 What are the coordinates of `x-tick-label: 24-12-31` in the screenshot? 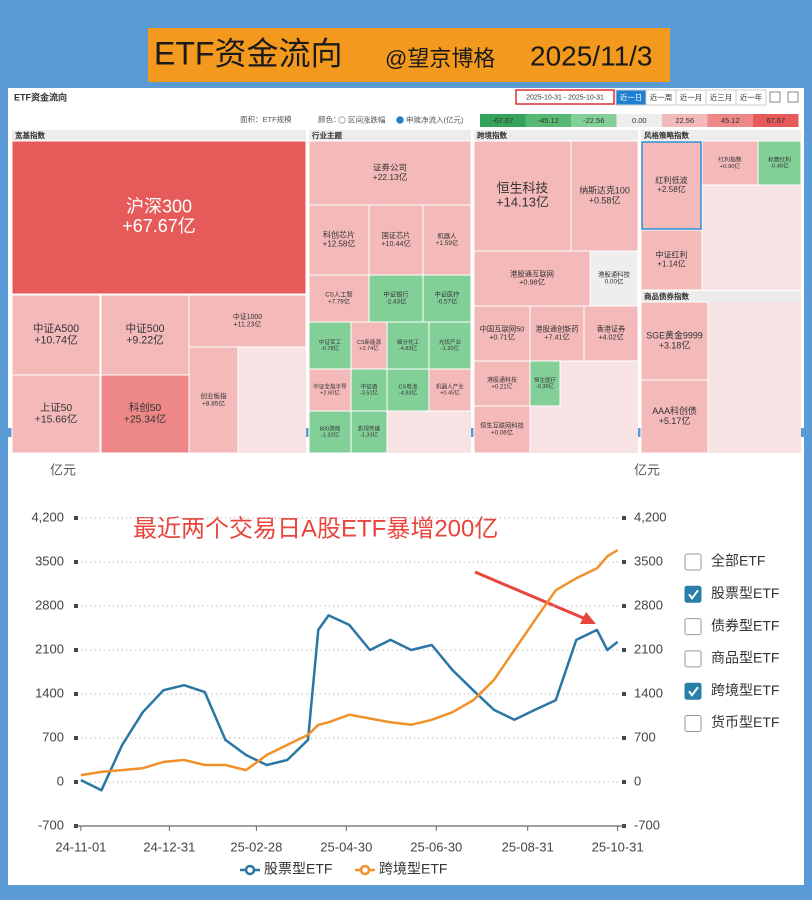 It's located at (169, 846).